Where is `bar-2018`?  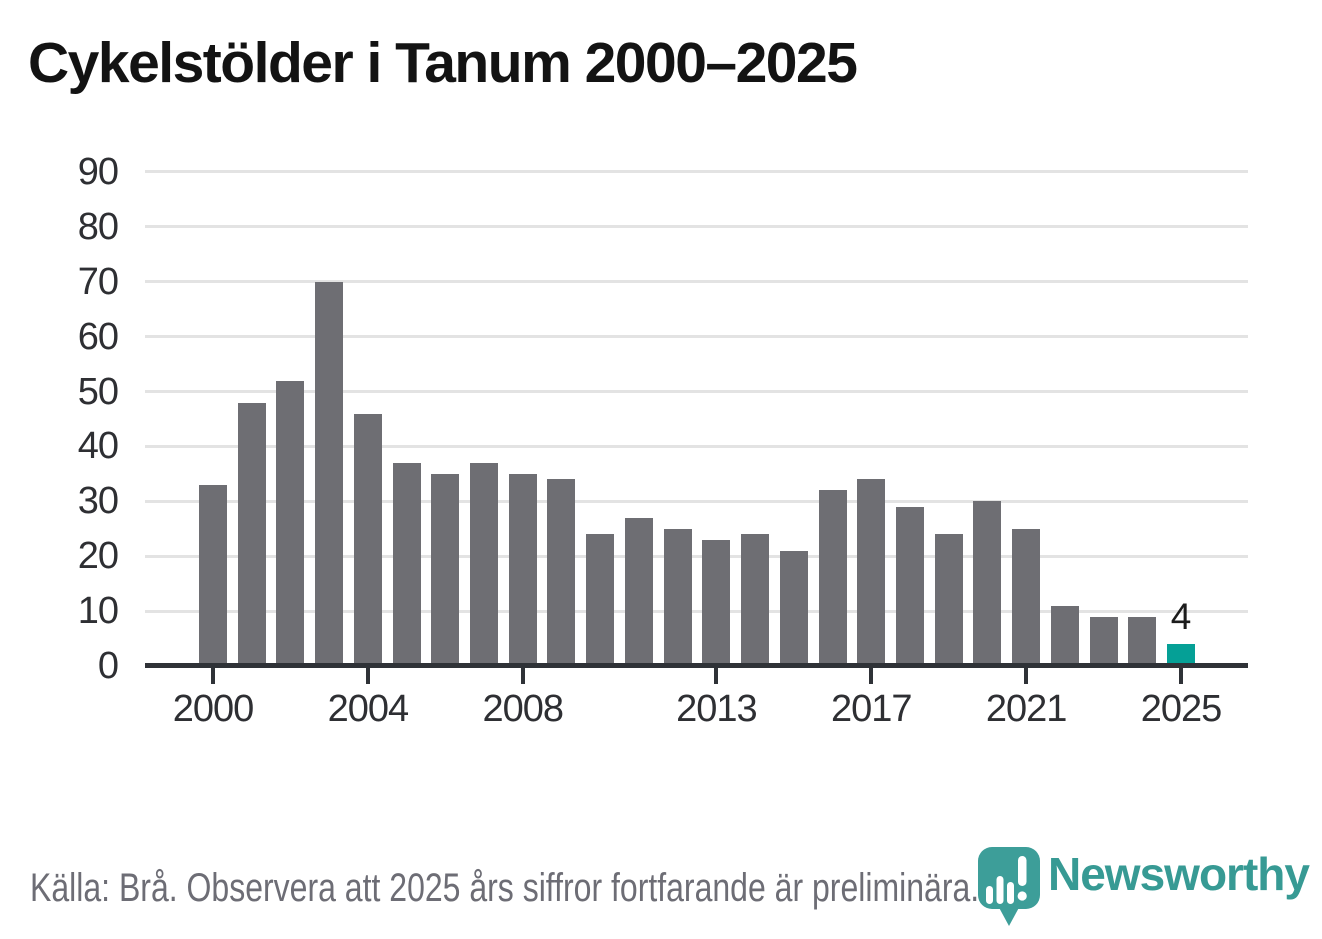
bar-2018 is located at coordinates (909, 586).